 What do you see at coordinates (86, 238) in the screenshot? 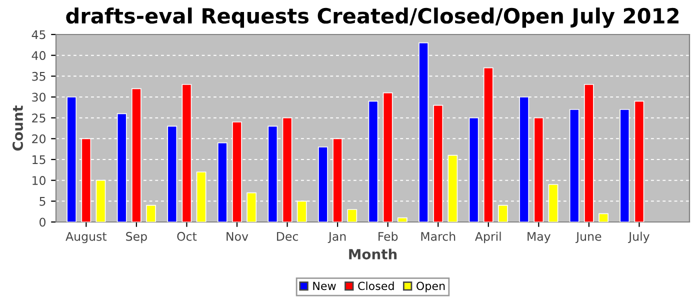
I see `x-tick-label: August` at bounding box center [86, 238].